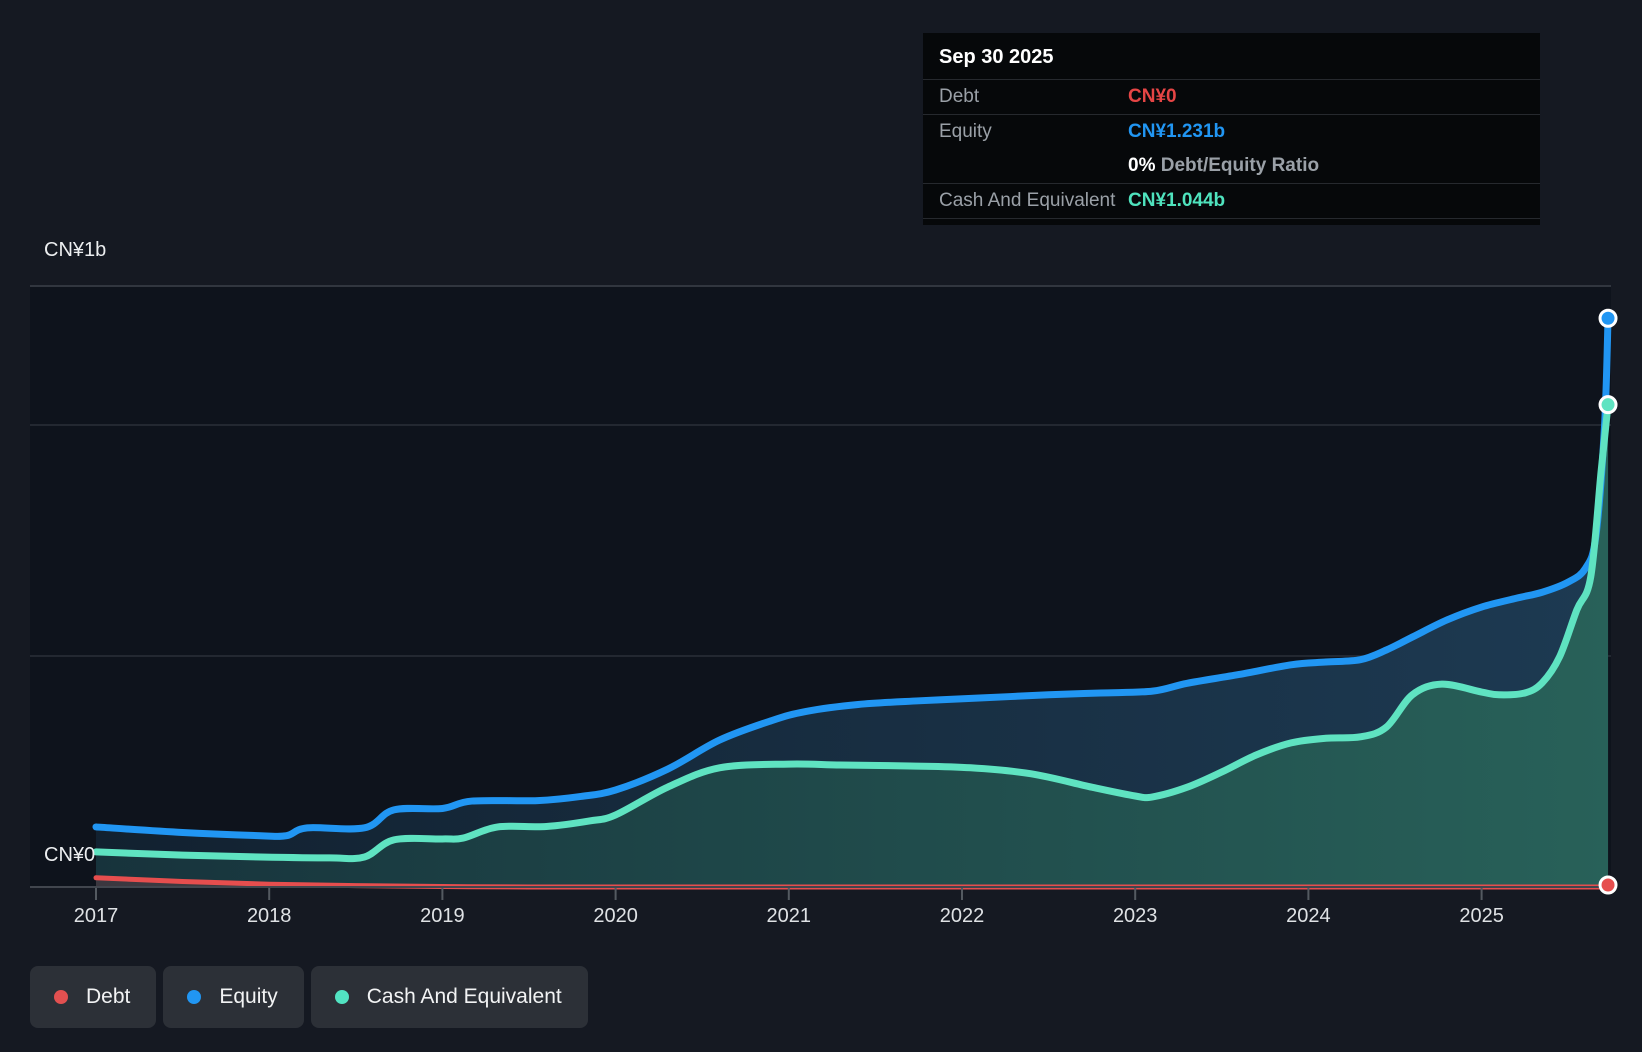 The width and height of the screenshot is (1642, 1052). Describe the element at coordinates (1135, 916) in the screenshot. I see `x-axis-label: 2023` at that location.